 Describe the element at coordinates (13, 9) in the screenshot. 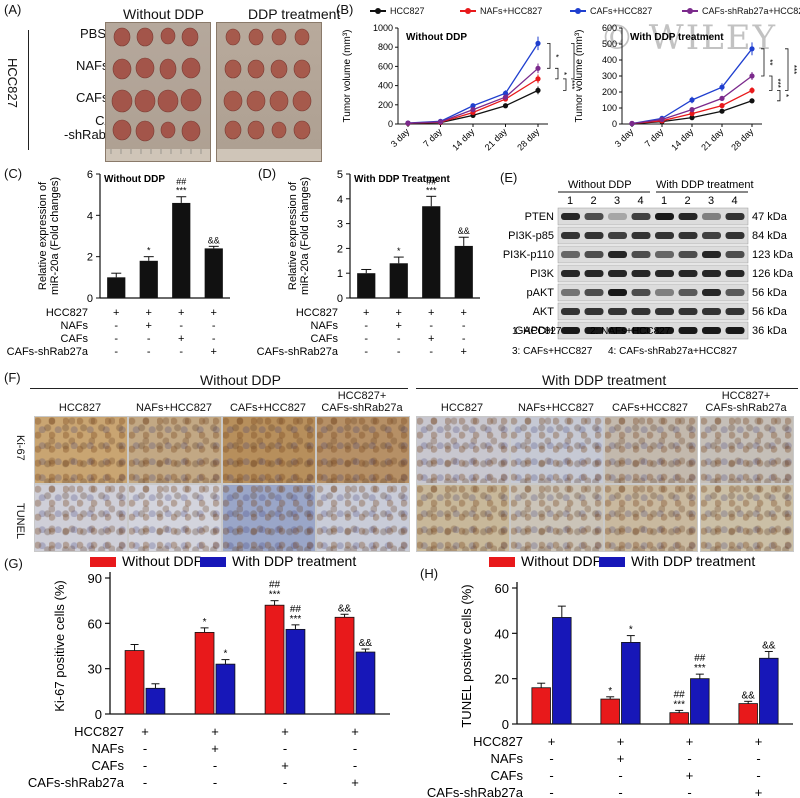

I see `panel-a-label: (A)` at that location.